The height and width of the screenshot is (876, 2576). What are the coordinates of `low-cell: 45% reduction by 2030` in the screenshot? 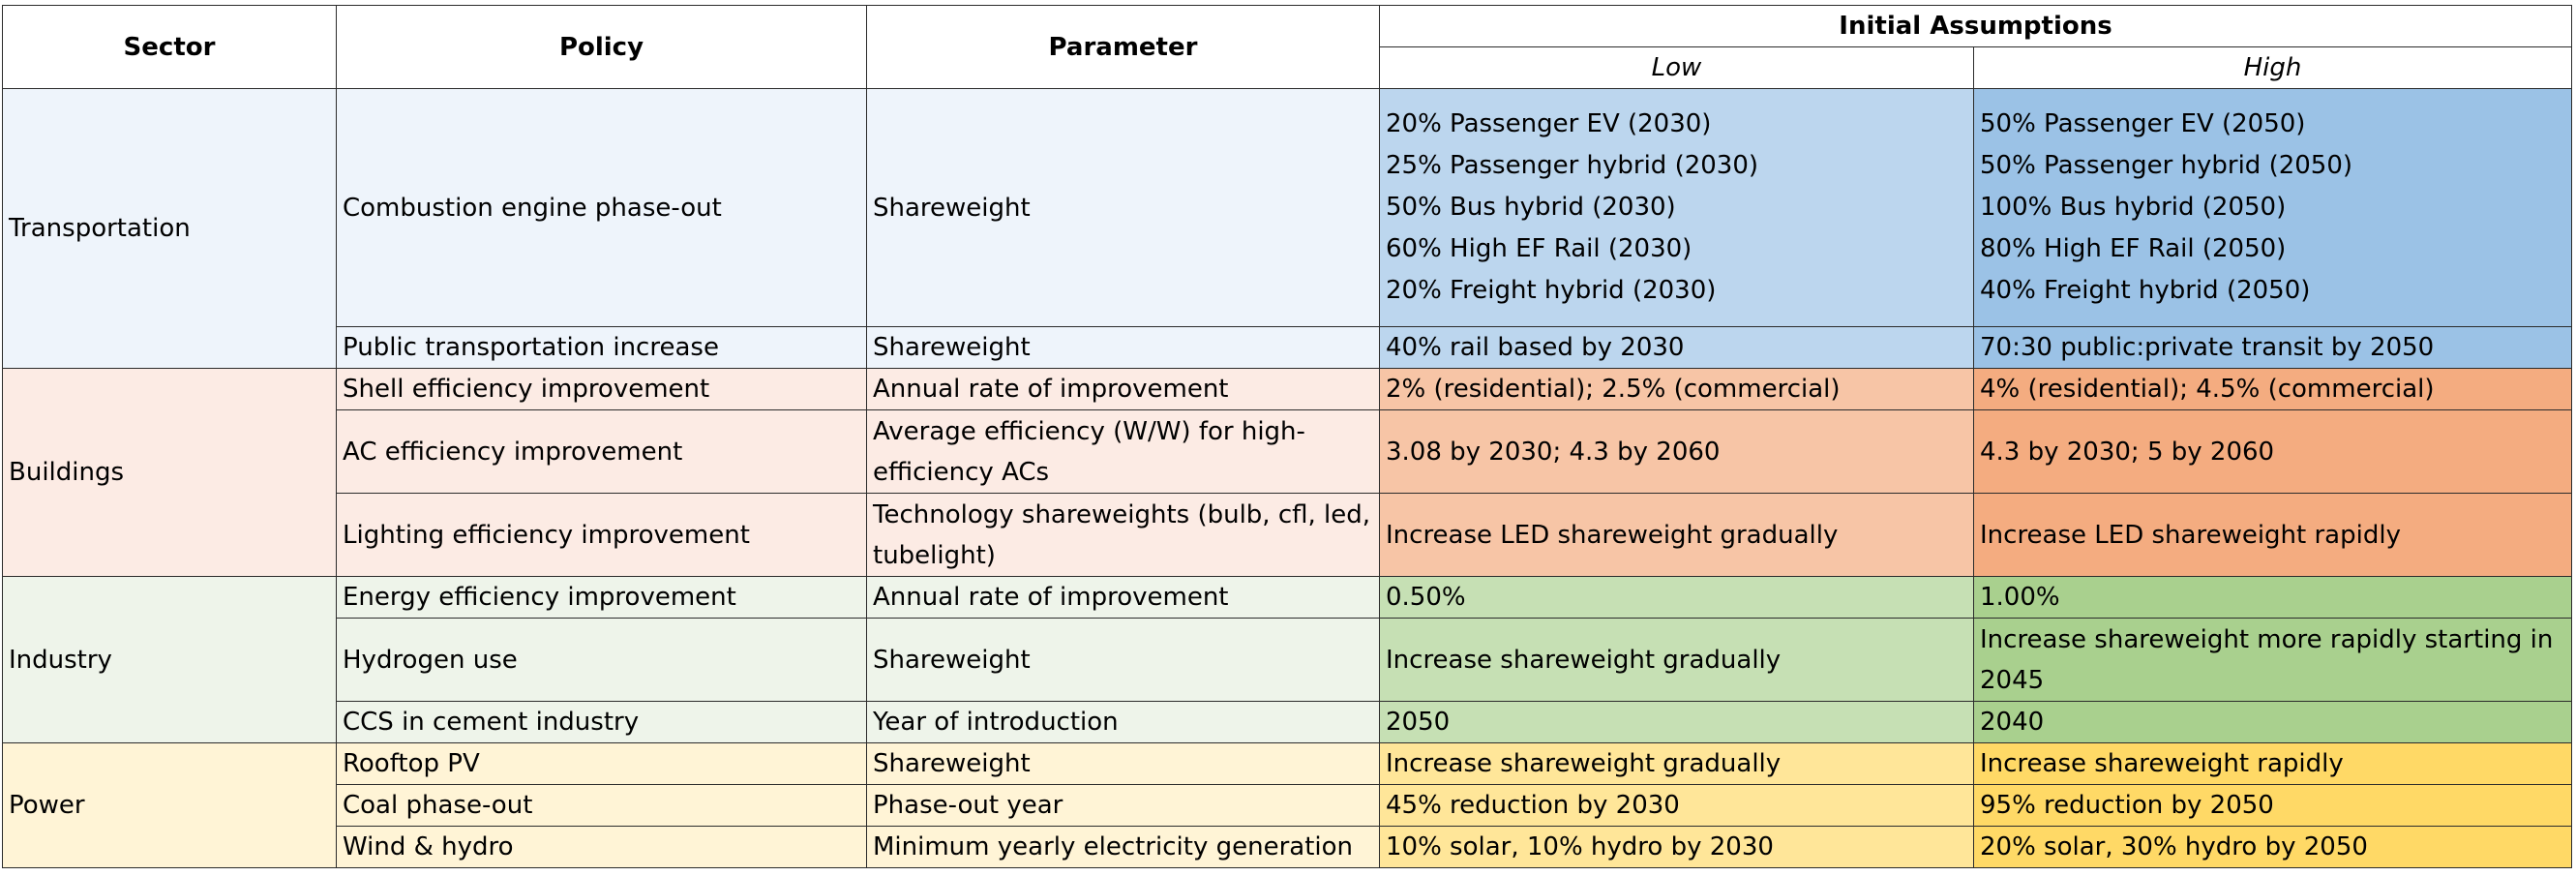 It's located at (1676, 806).